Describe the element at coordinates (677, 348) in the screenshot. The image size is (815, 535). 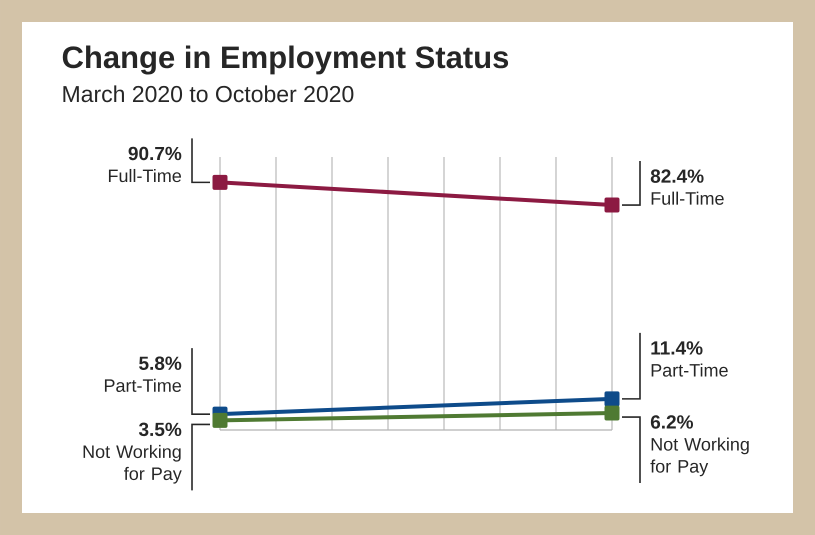
I see `data-label: 11.4%` at that location.